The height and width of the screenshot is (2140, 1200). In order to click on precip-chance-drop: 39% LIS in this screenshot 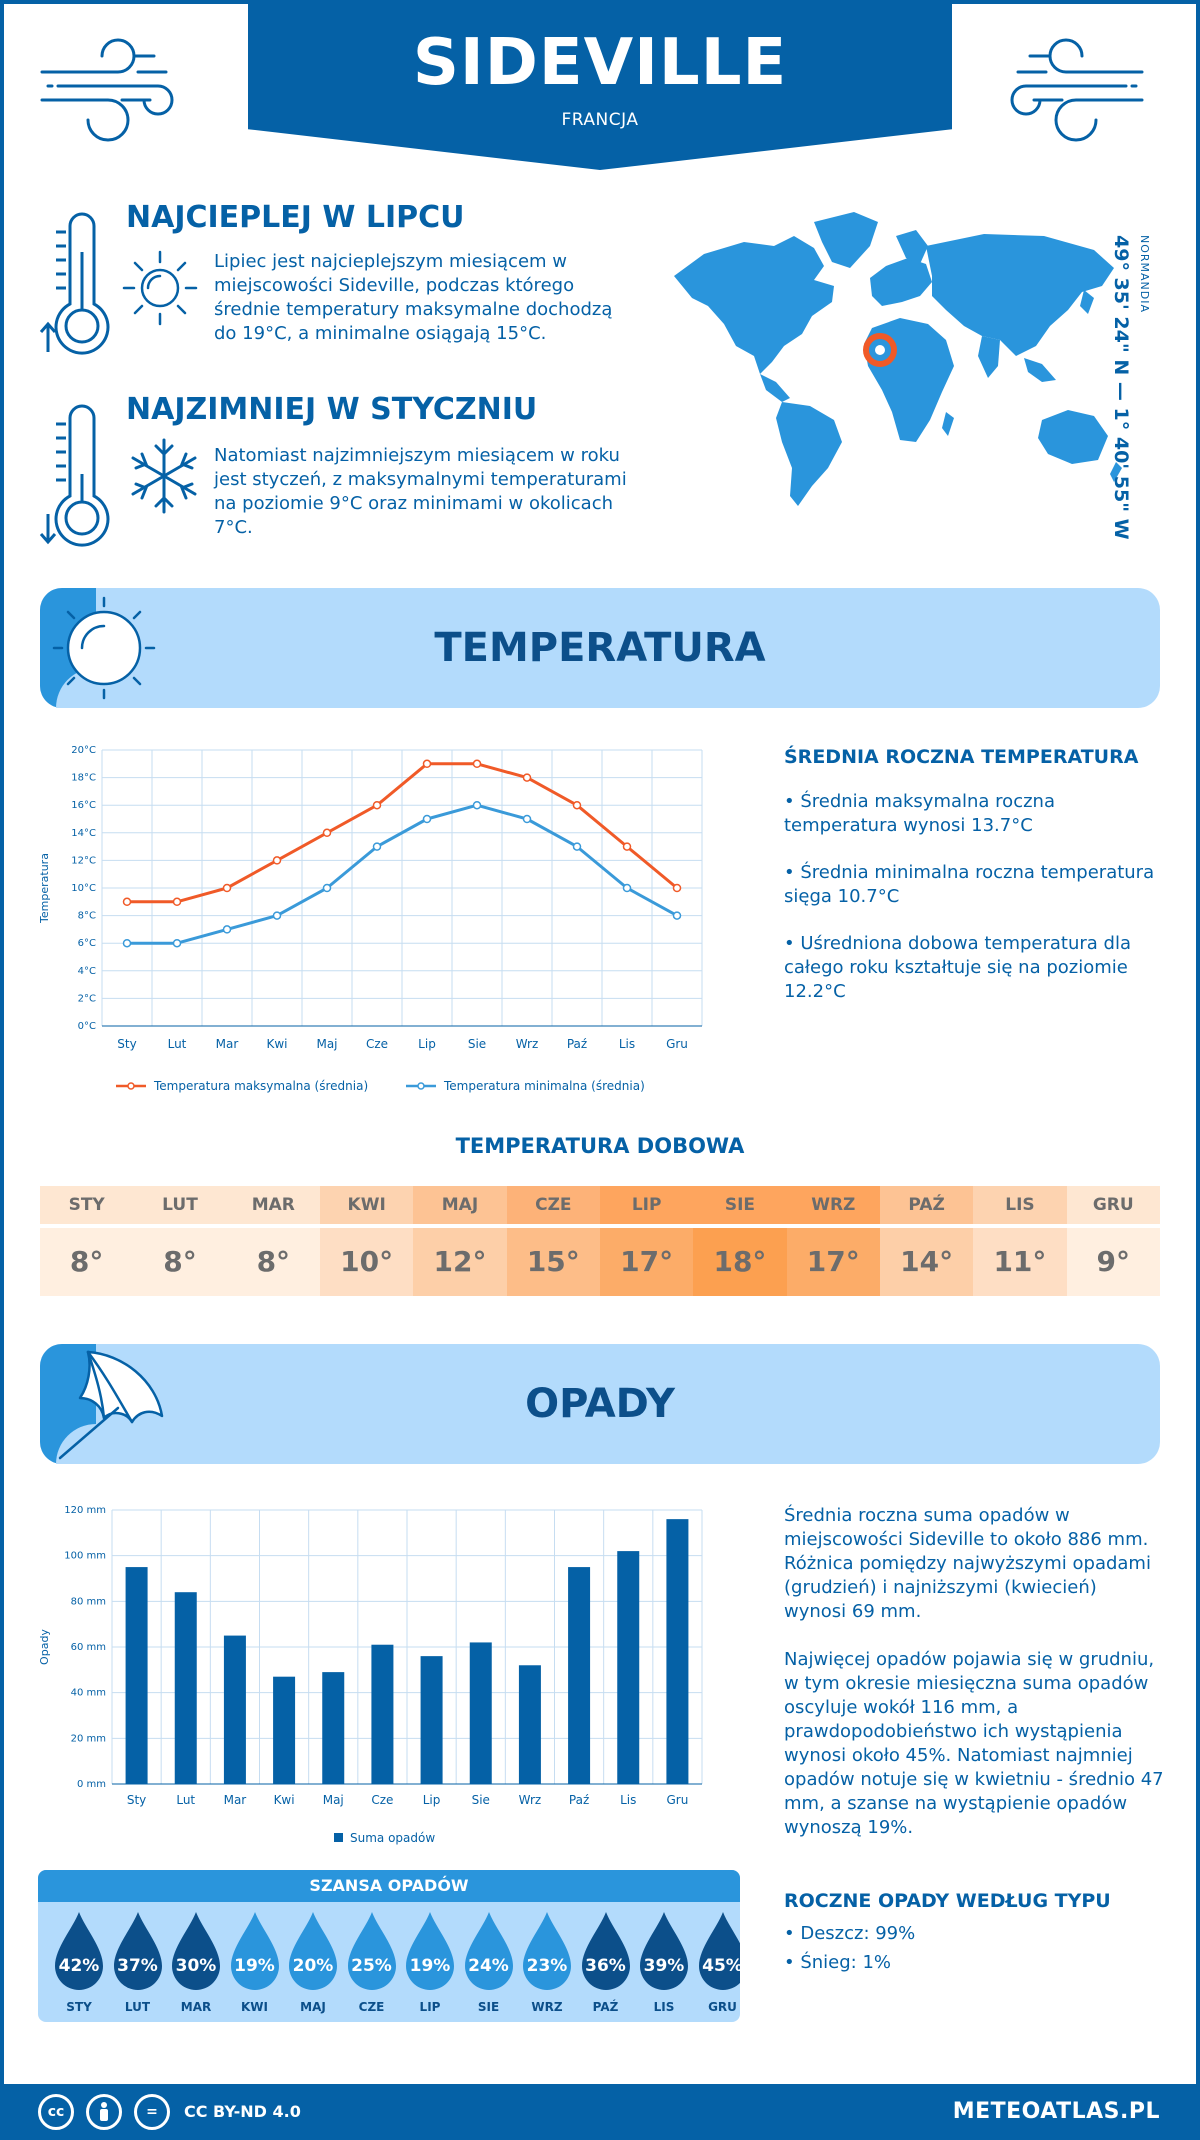, I will do `click(664, 1965)`.